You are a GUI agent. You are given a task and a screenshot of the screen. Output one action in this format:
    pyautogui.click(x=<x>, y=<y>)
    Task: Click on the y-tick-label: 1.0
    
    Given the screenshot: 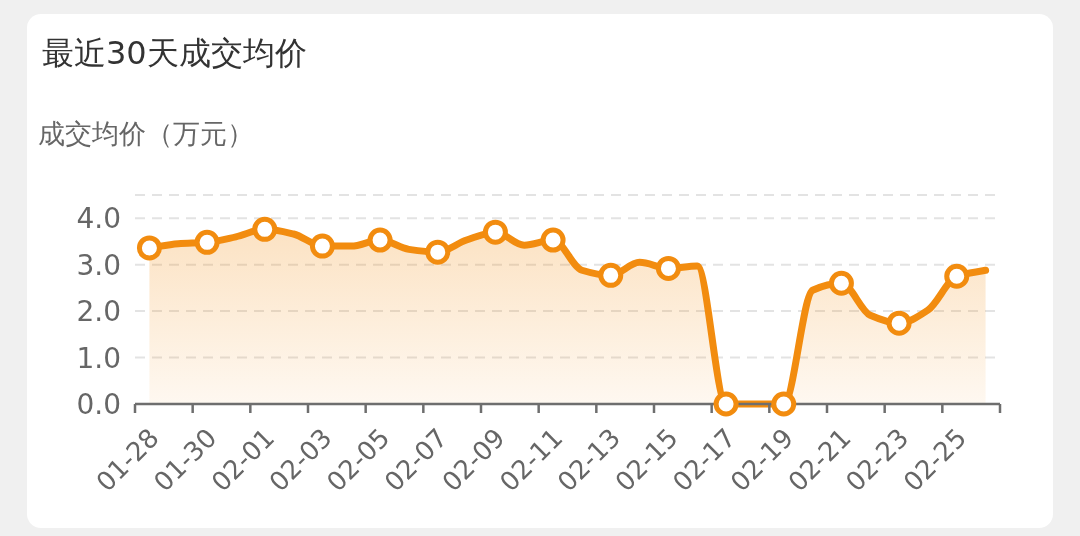 What is the action you would take?
    pyautogui.click(x=98, y=358)
    